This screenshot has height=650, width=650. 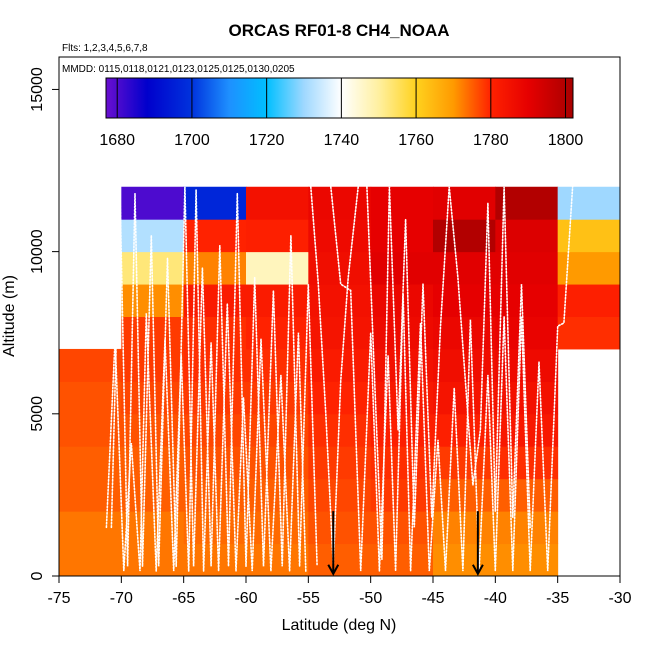 I want to click on colorbar-gradient, so click(x=339, y=98).